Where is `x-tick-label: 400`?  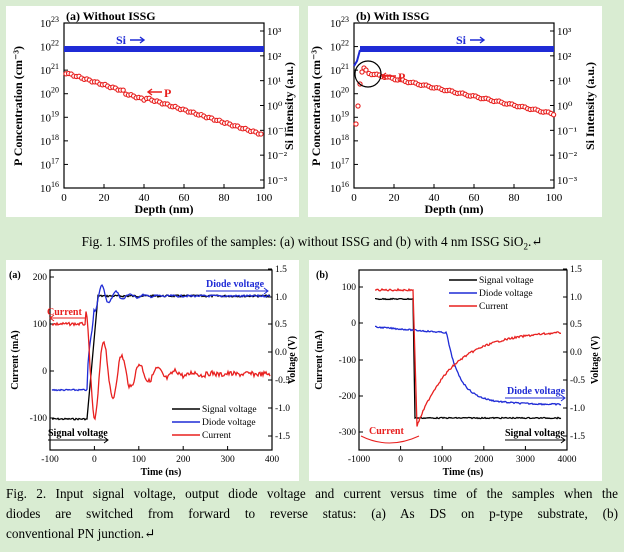
x-tick-label: 400 is located at coordinates (272, 460).